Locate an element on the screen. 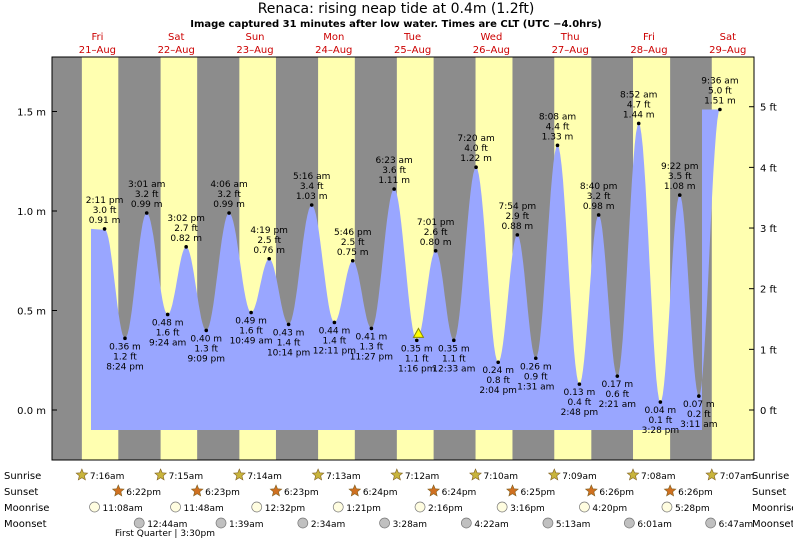 This screenshot has height=538, width=793. tide-label: 0.6 ft is located at coordinates (617, 395).